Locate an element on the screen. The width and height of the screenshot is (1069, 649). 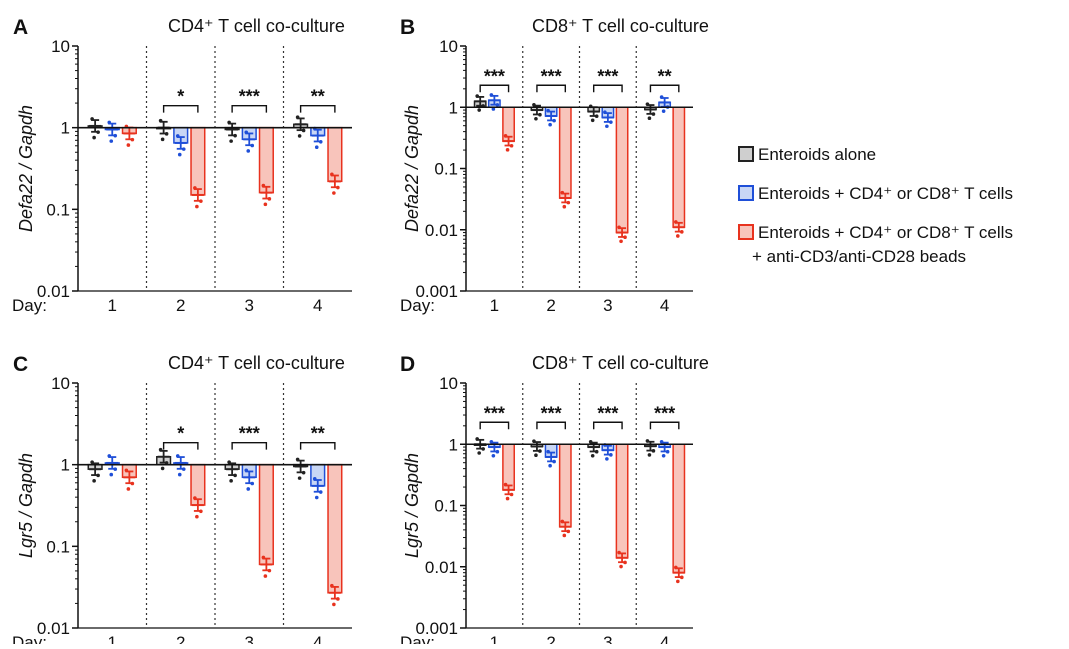
legend-swatch-black is located at coordinates (746, 154).